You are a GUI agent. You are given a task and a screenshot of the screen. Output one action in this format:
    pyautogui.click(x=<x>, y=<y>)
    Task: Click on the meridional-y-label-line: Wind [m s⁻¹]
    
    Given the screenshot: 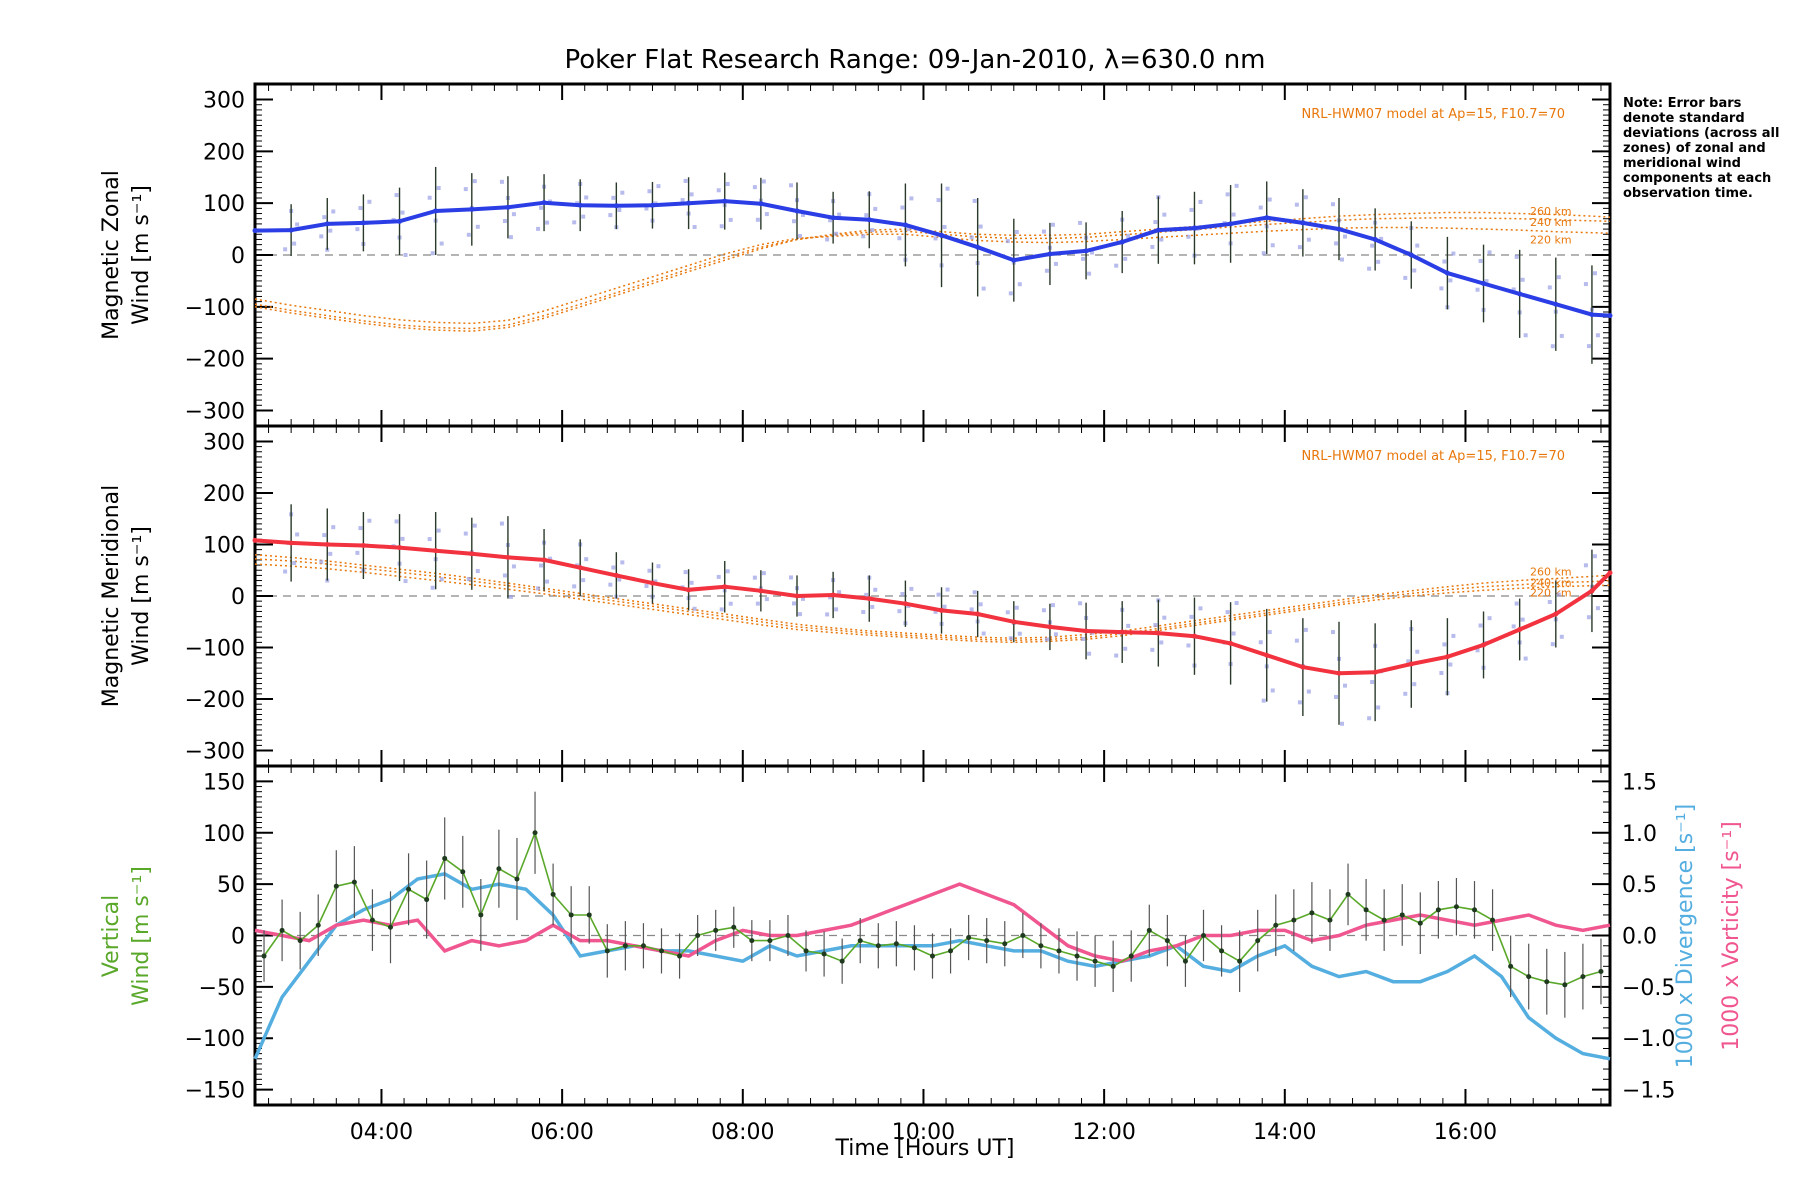 What is the action you would take?
    pyautogui.click(x=141, y=596)
    